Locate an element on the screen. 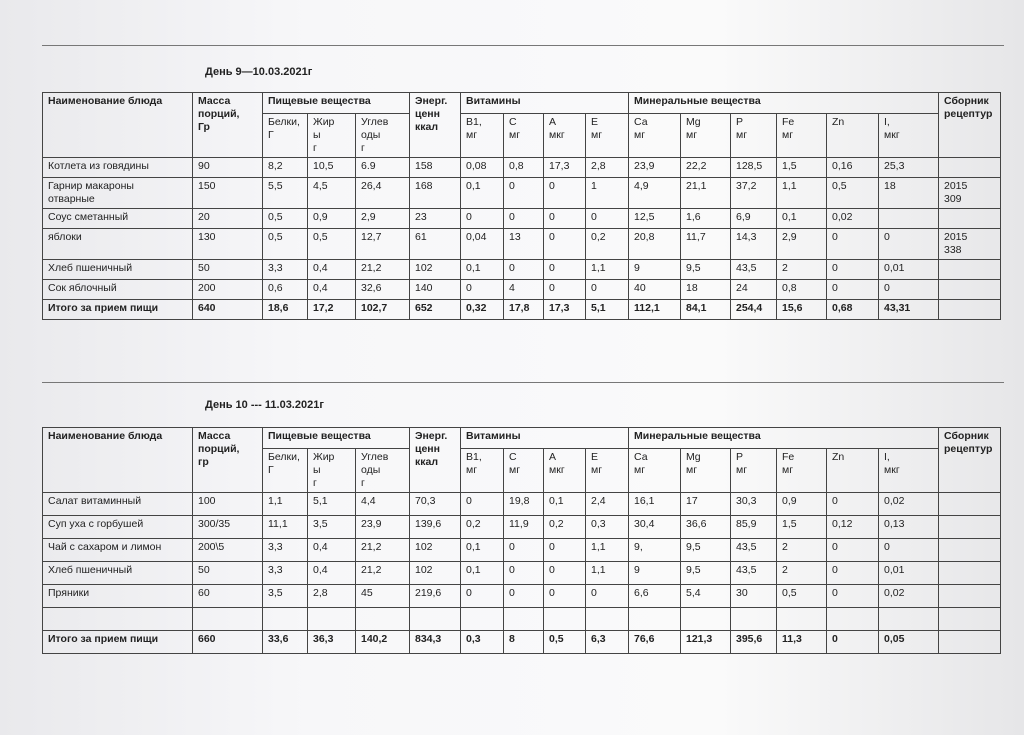 The image size is (1024, 735). header-group: Пищевые вещества is located at coordinates (336, 103).